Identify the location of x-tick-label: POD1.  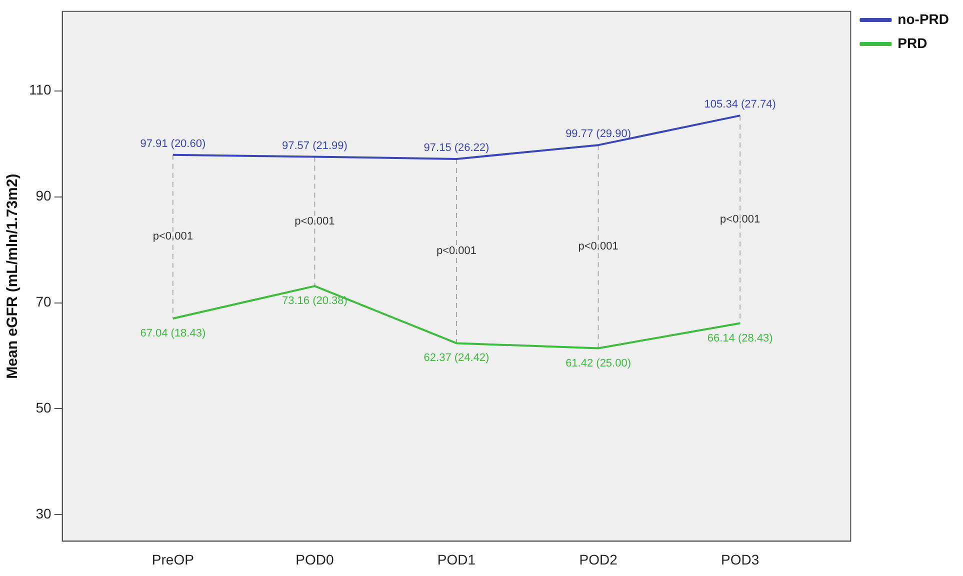
(456, 559).